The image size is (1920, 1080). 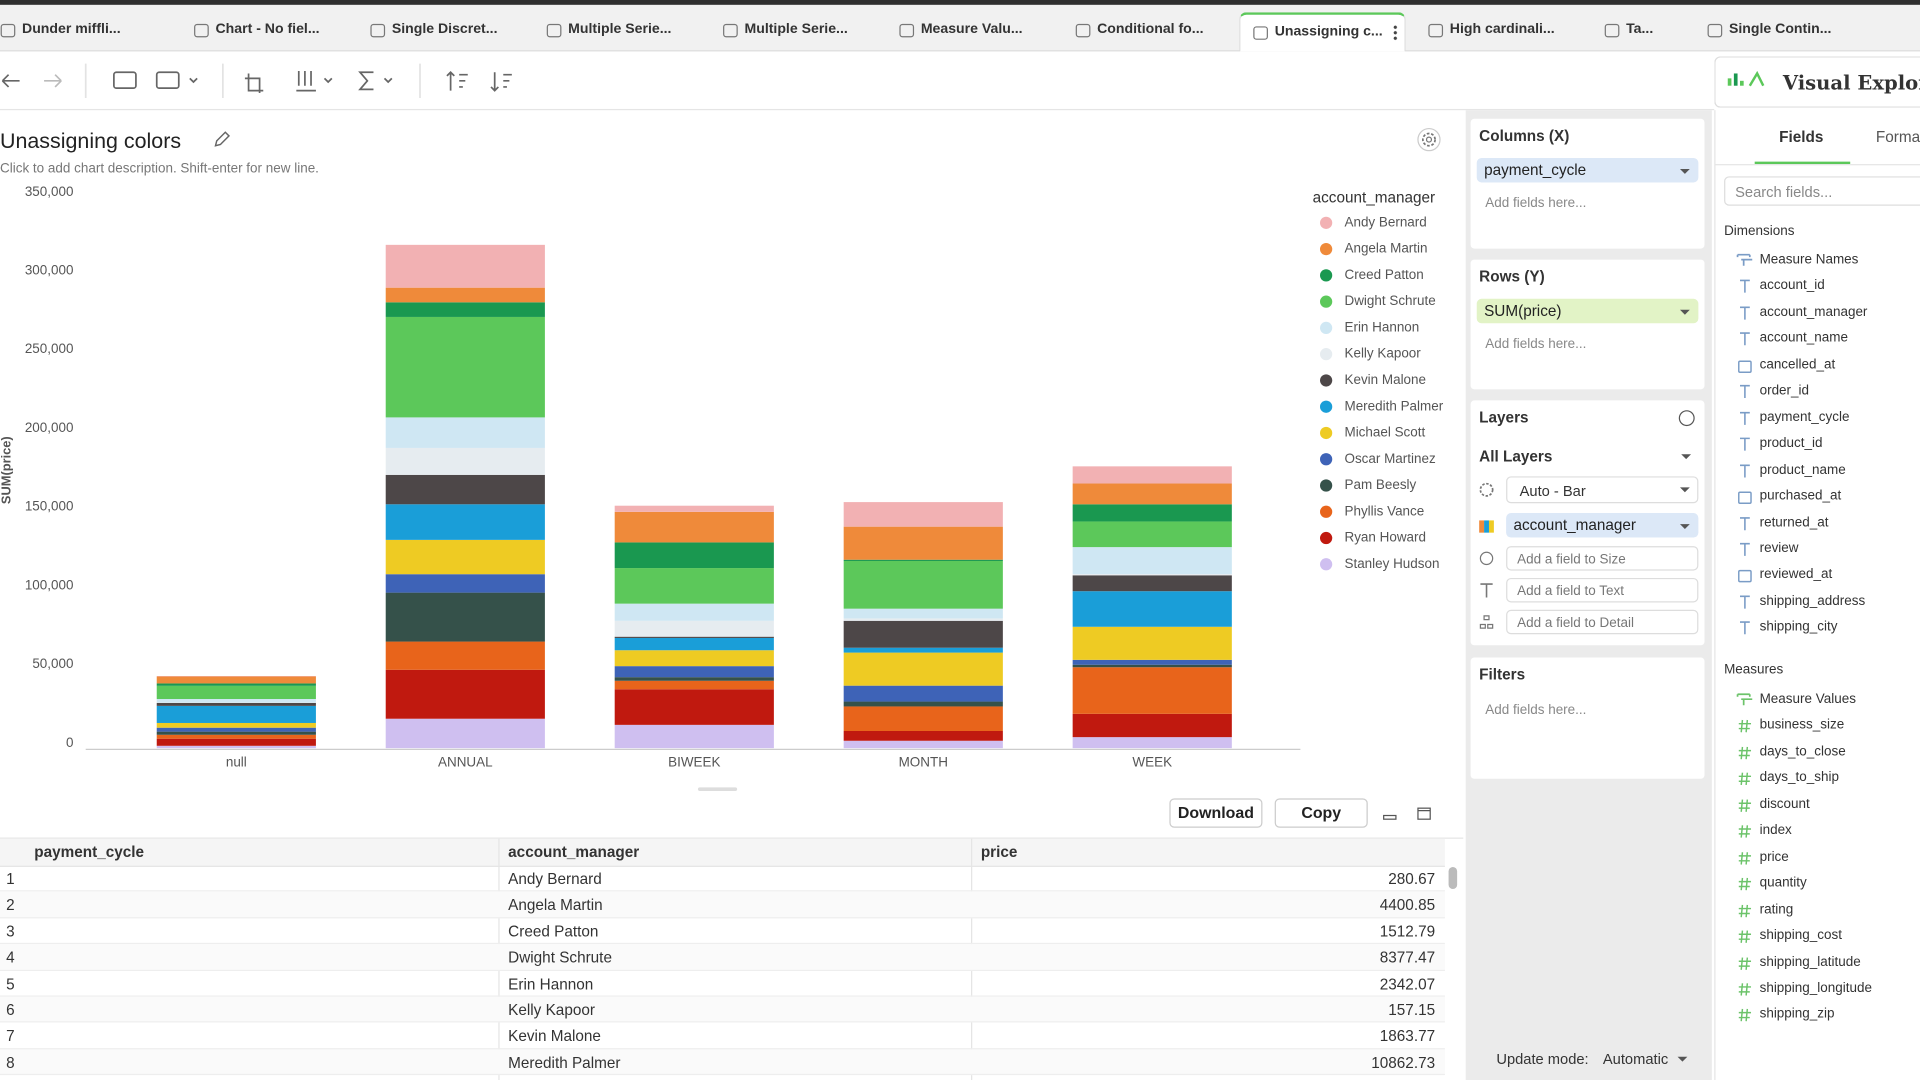 I want to click on legend-label: Meredith Palmer, so click(x=1393, y=405).